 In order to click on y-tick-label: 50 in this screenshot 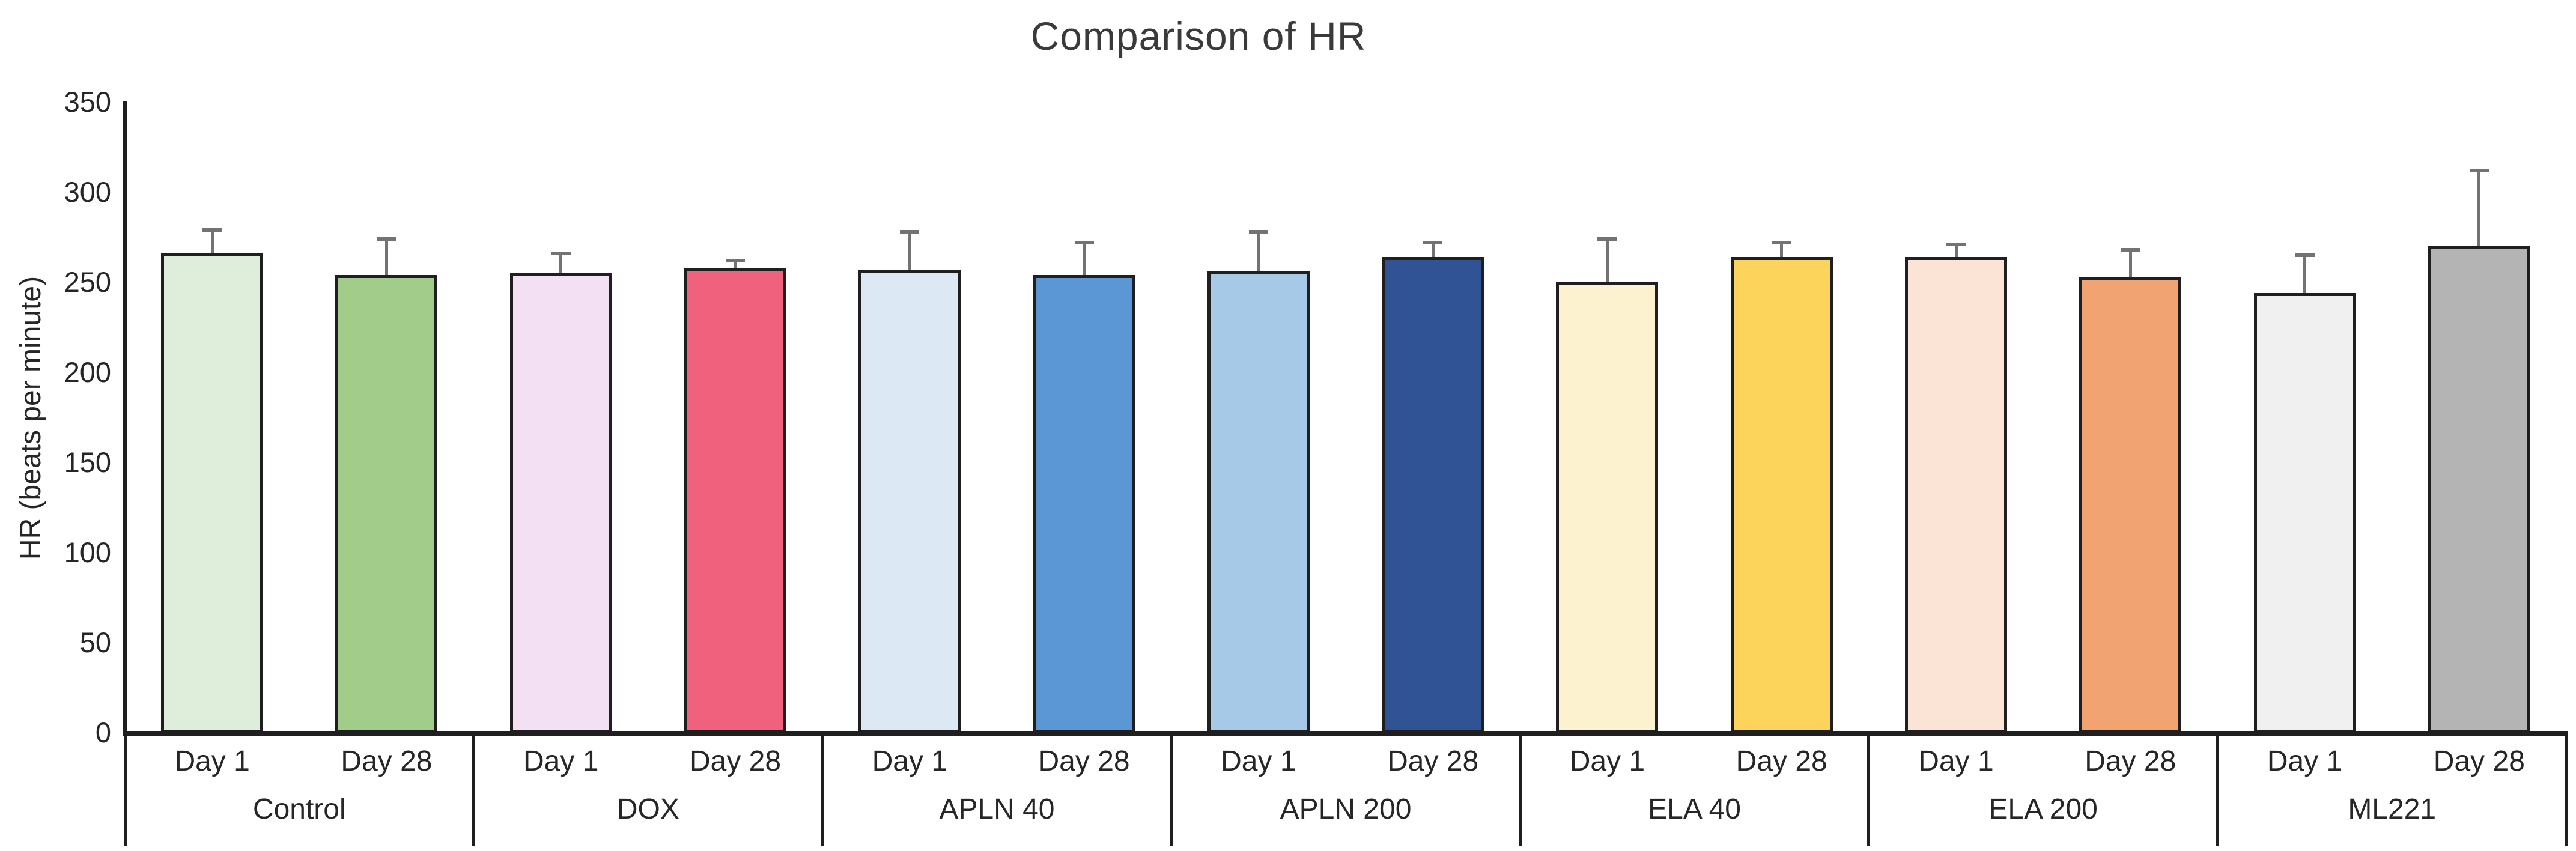, I will do `click(95, 642)`.